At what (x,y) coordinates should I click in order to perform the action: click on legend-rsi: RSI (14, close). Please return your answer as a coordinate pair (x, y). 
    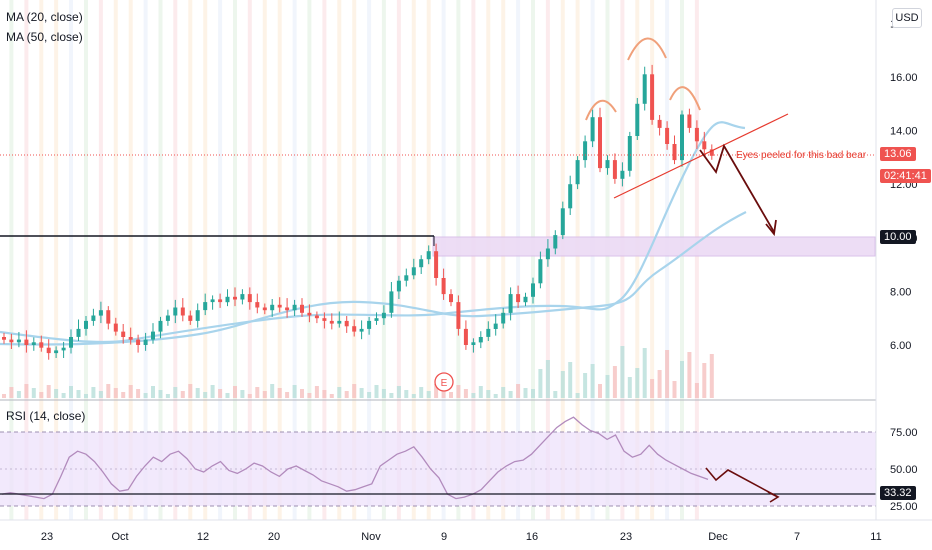
    Looking at the image, I should click on (46, 416).